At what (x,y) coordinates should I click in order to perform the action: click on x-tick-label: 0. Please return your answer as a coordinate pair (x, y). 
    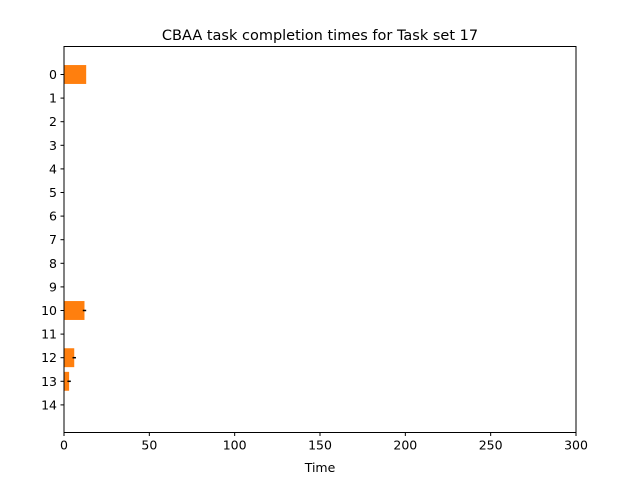
    Looking at the image, I should click on (64, 445).